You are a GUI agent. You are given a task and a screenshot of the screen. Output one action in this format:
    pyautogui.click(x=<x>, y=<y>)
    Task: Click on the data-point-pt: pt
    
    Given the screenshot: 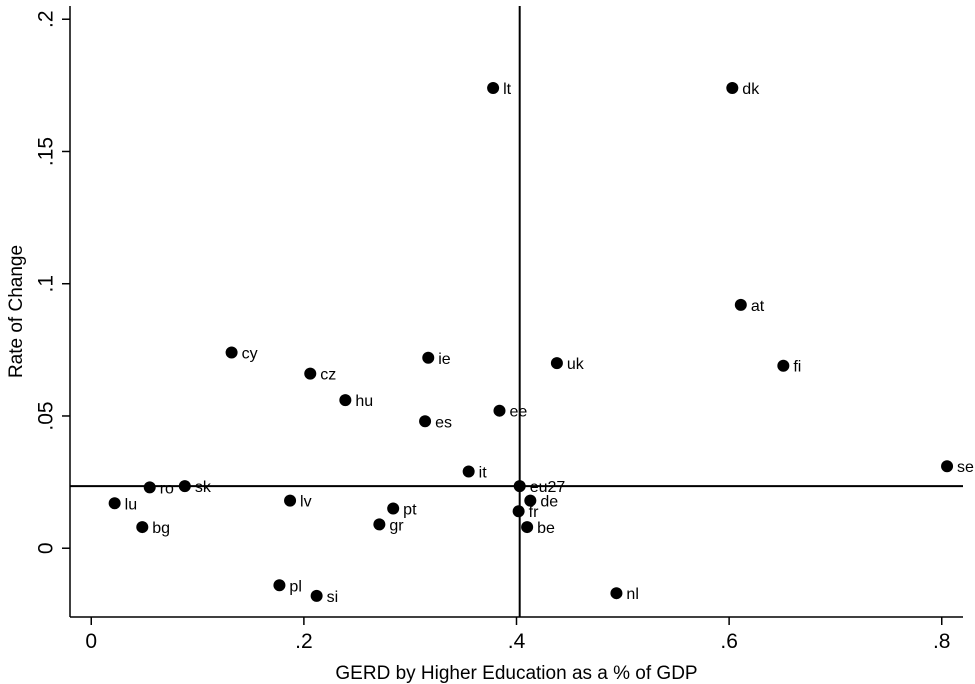 What is the action you would take?
    pyautogui.click(x=402, y=510)
    